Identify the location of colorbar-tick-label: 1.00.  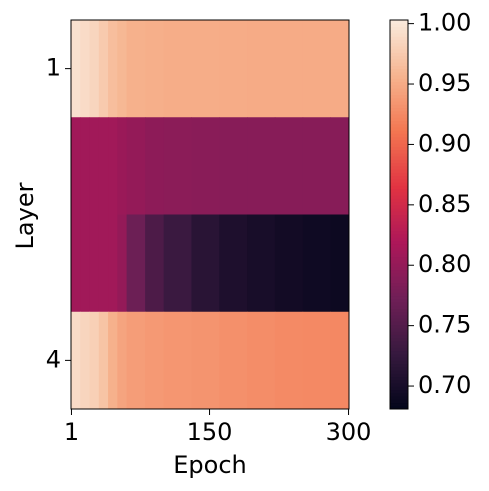
(444, 23).